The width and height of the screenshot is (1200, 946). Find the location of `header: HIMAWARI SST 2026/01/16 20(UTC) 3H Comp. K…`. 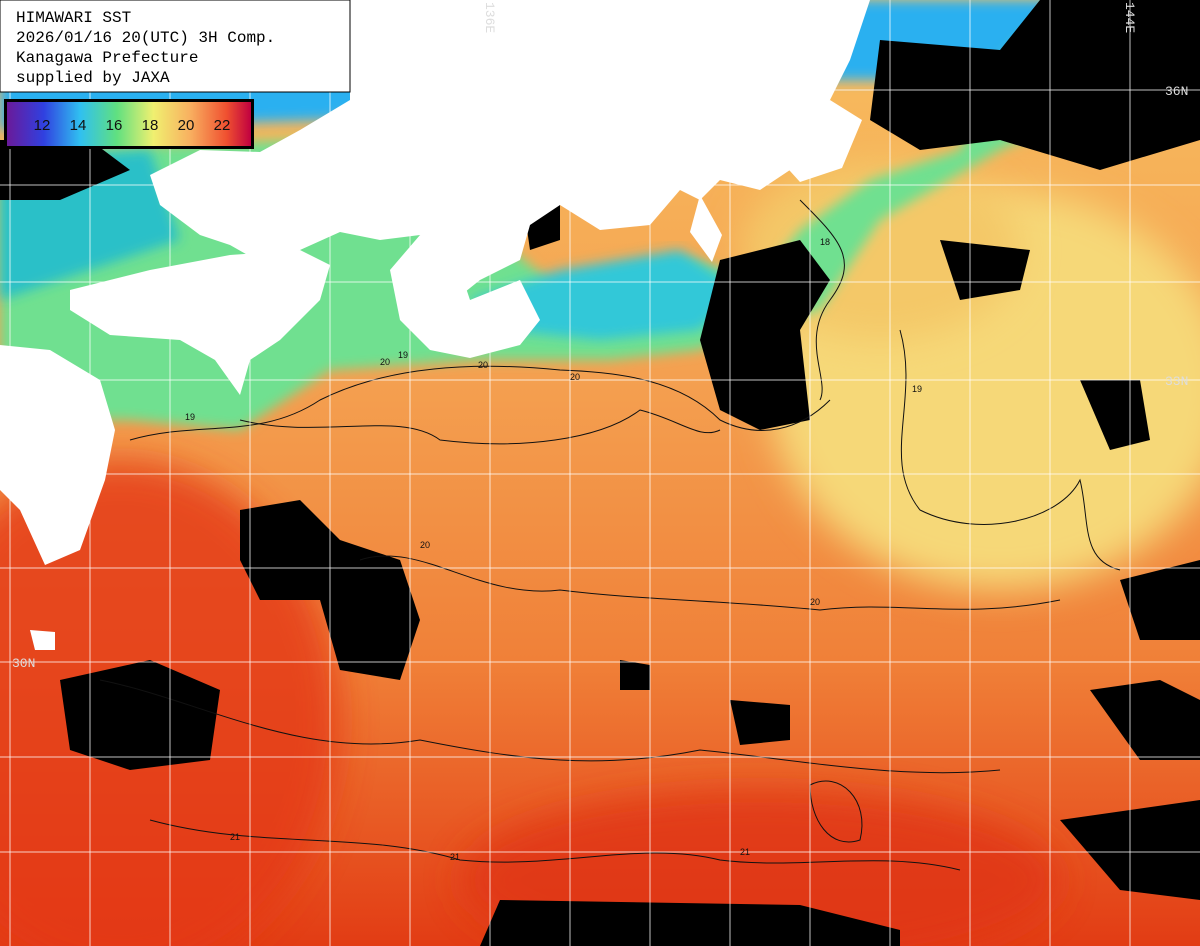

header: HIMAWARI SST 2026/01/16 20(UTC) 3H Comp. K… is located at coordinates (145, 48).